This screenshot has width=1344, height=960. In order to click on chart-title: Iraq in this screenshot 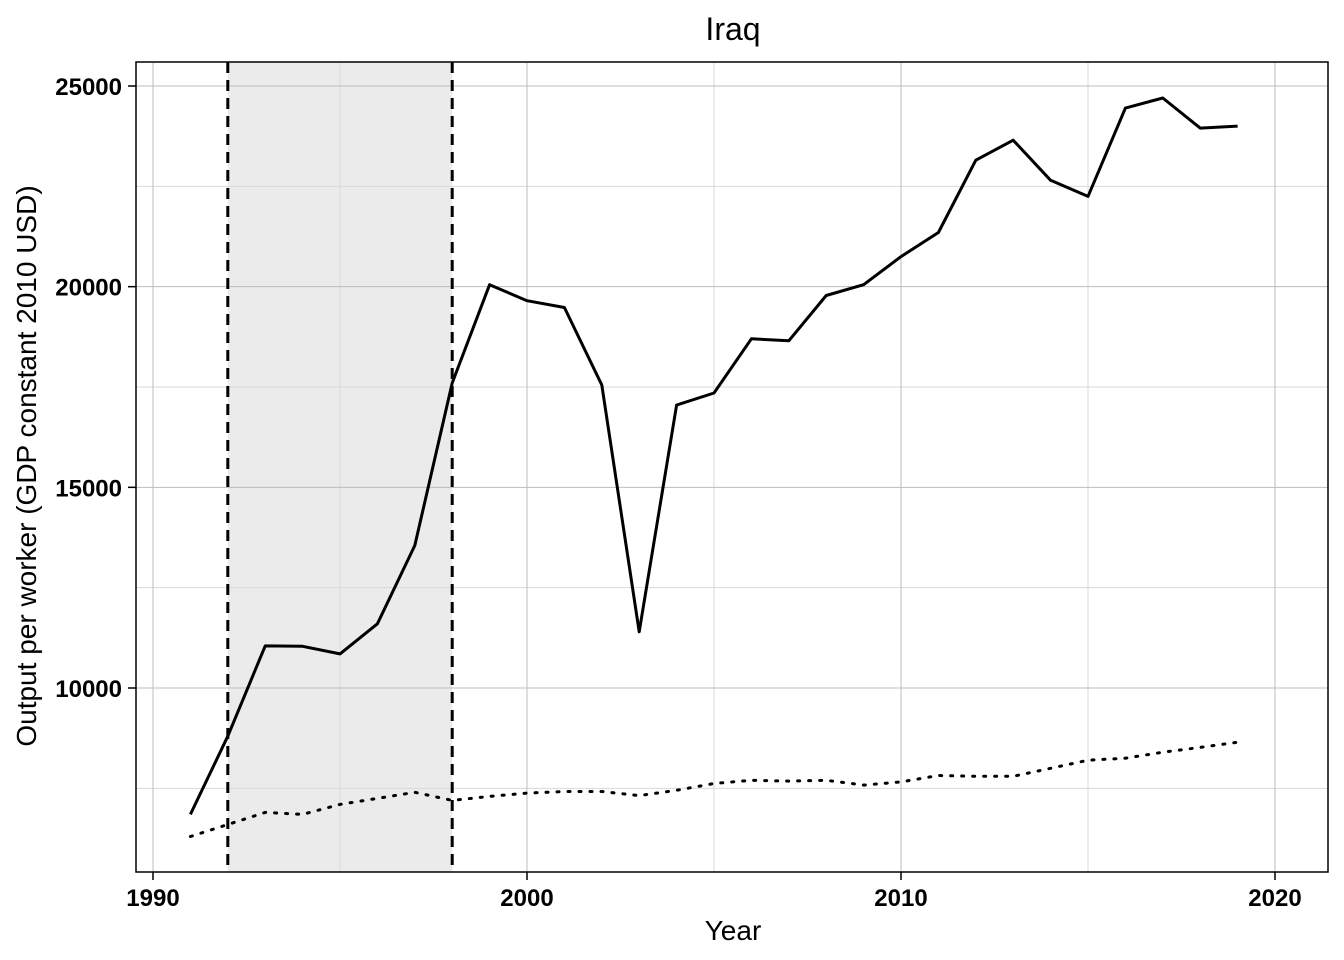, I will do `click(732, 29)`.